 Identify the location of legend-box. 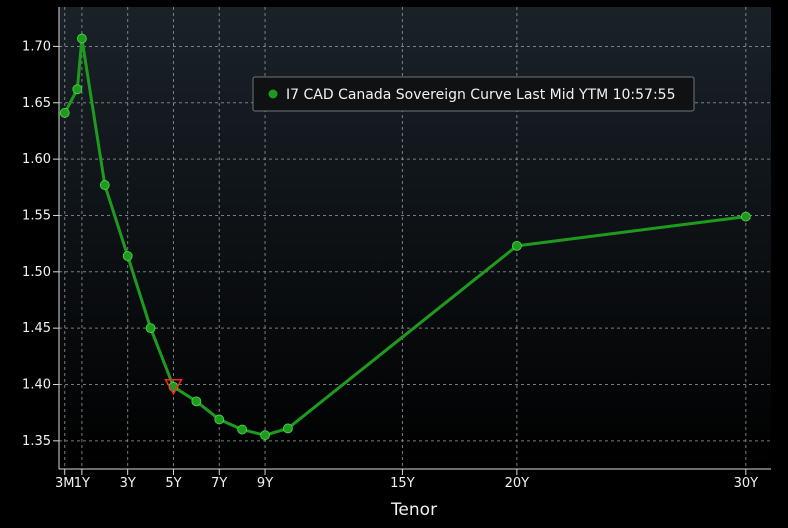
(473, 94).